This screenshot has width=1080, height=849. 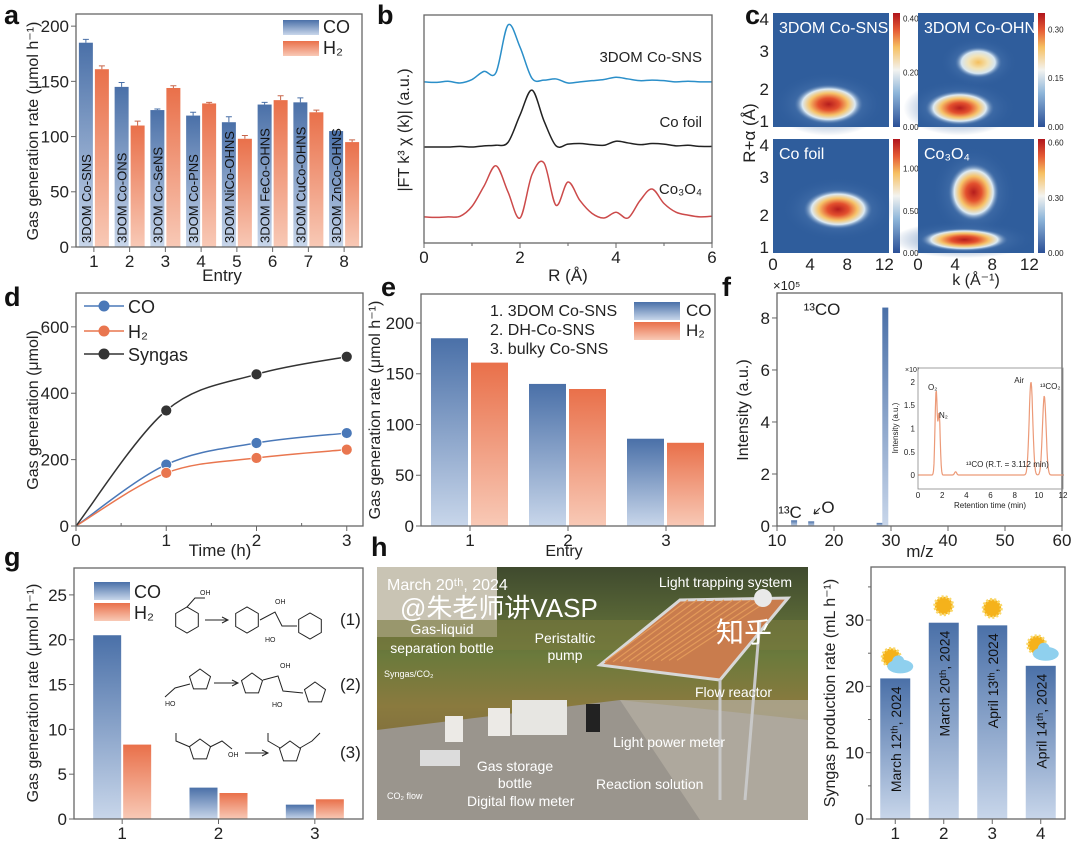 What do you see at coordinates (336, 27) in the screenshot?
I see `legend-co-label: CO` at bounding box center [336, 27].